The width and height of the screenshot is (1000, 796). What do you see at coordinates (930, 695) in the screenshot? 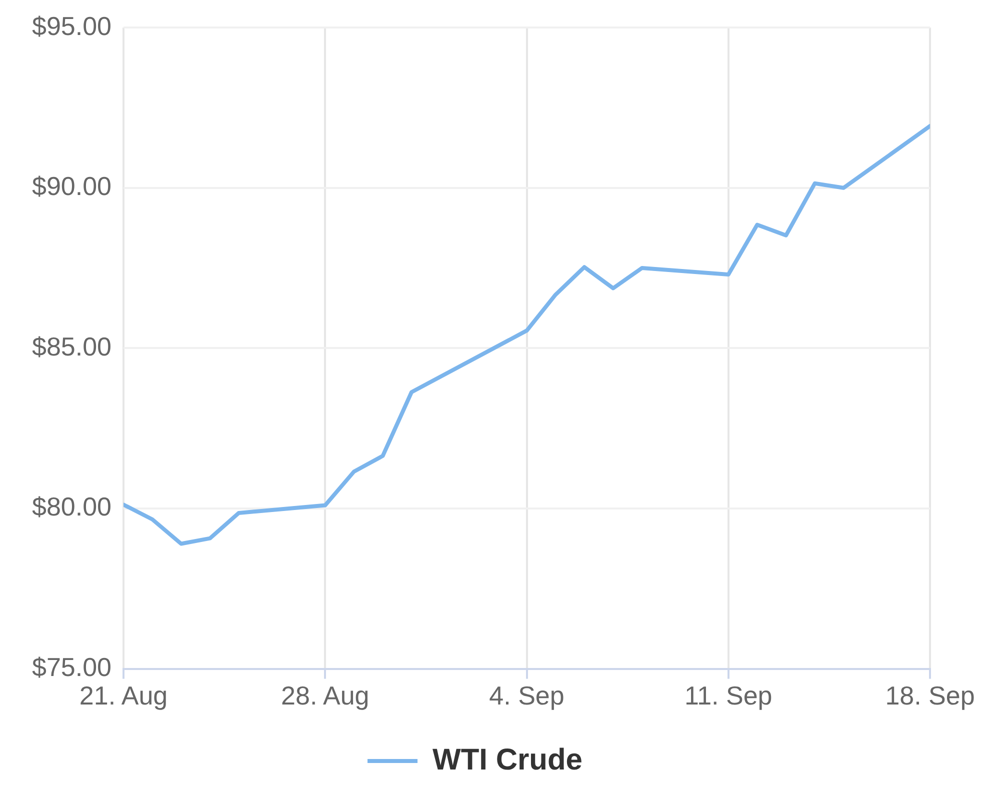
I see `x-tick-label: 18. Sep` at bounding box center [930, 695].